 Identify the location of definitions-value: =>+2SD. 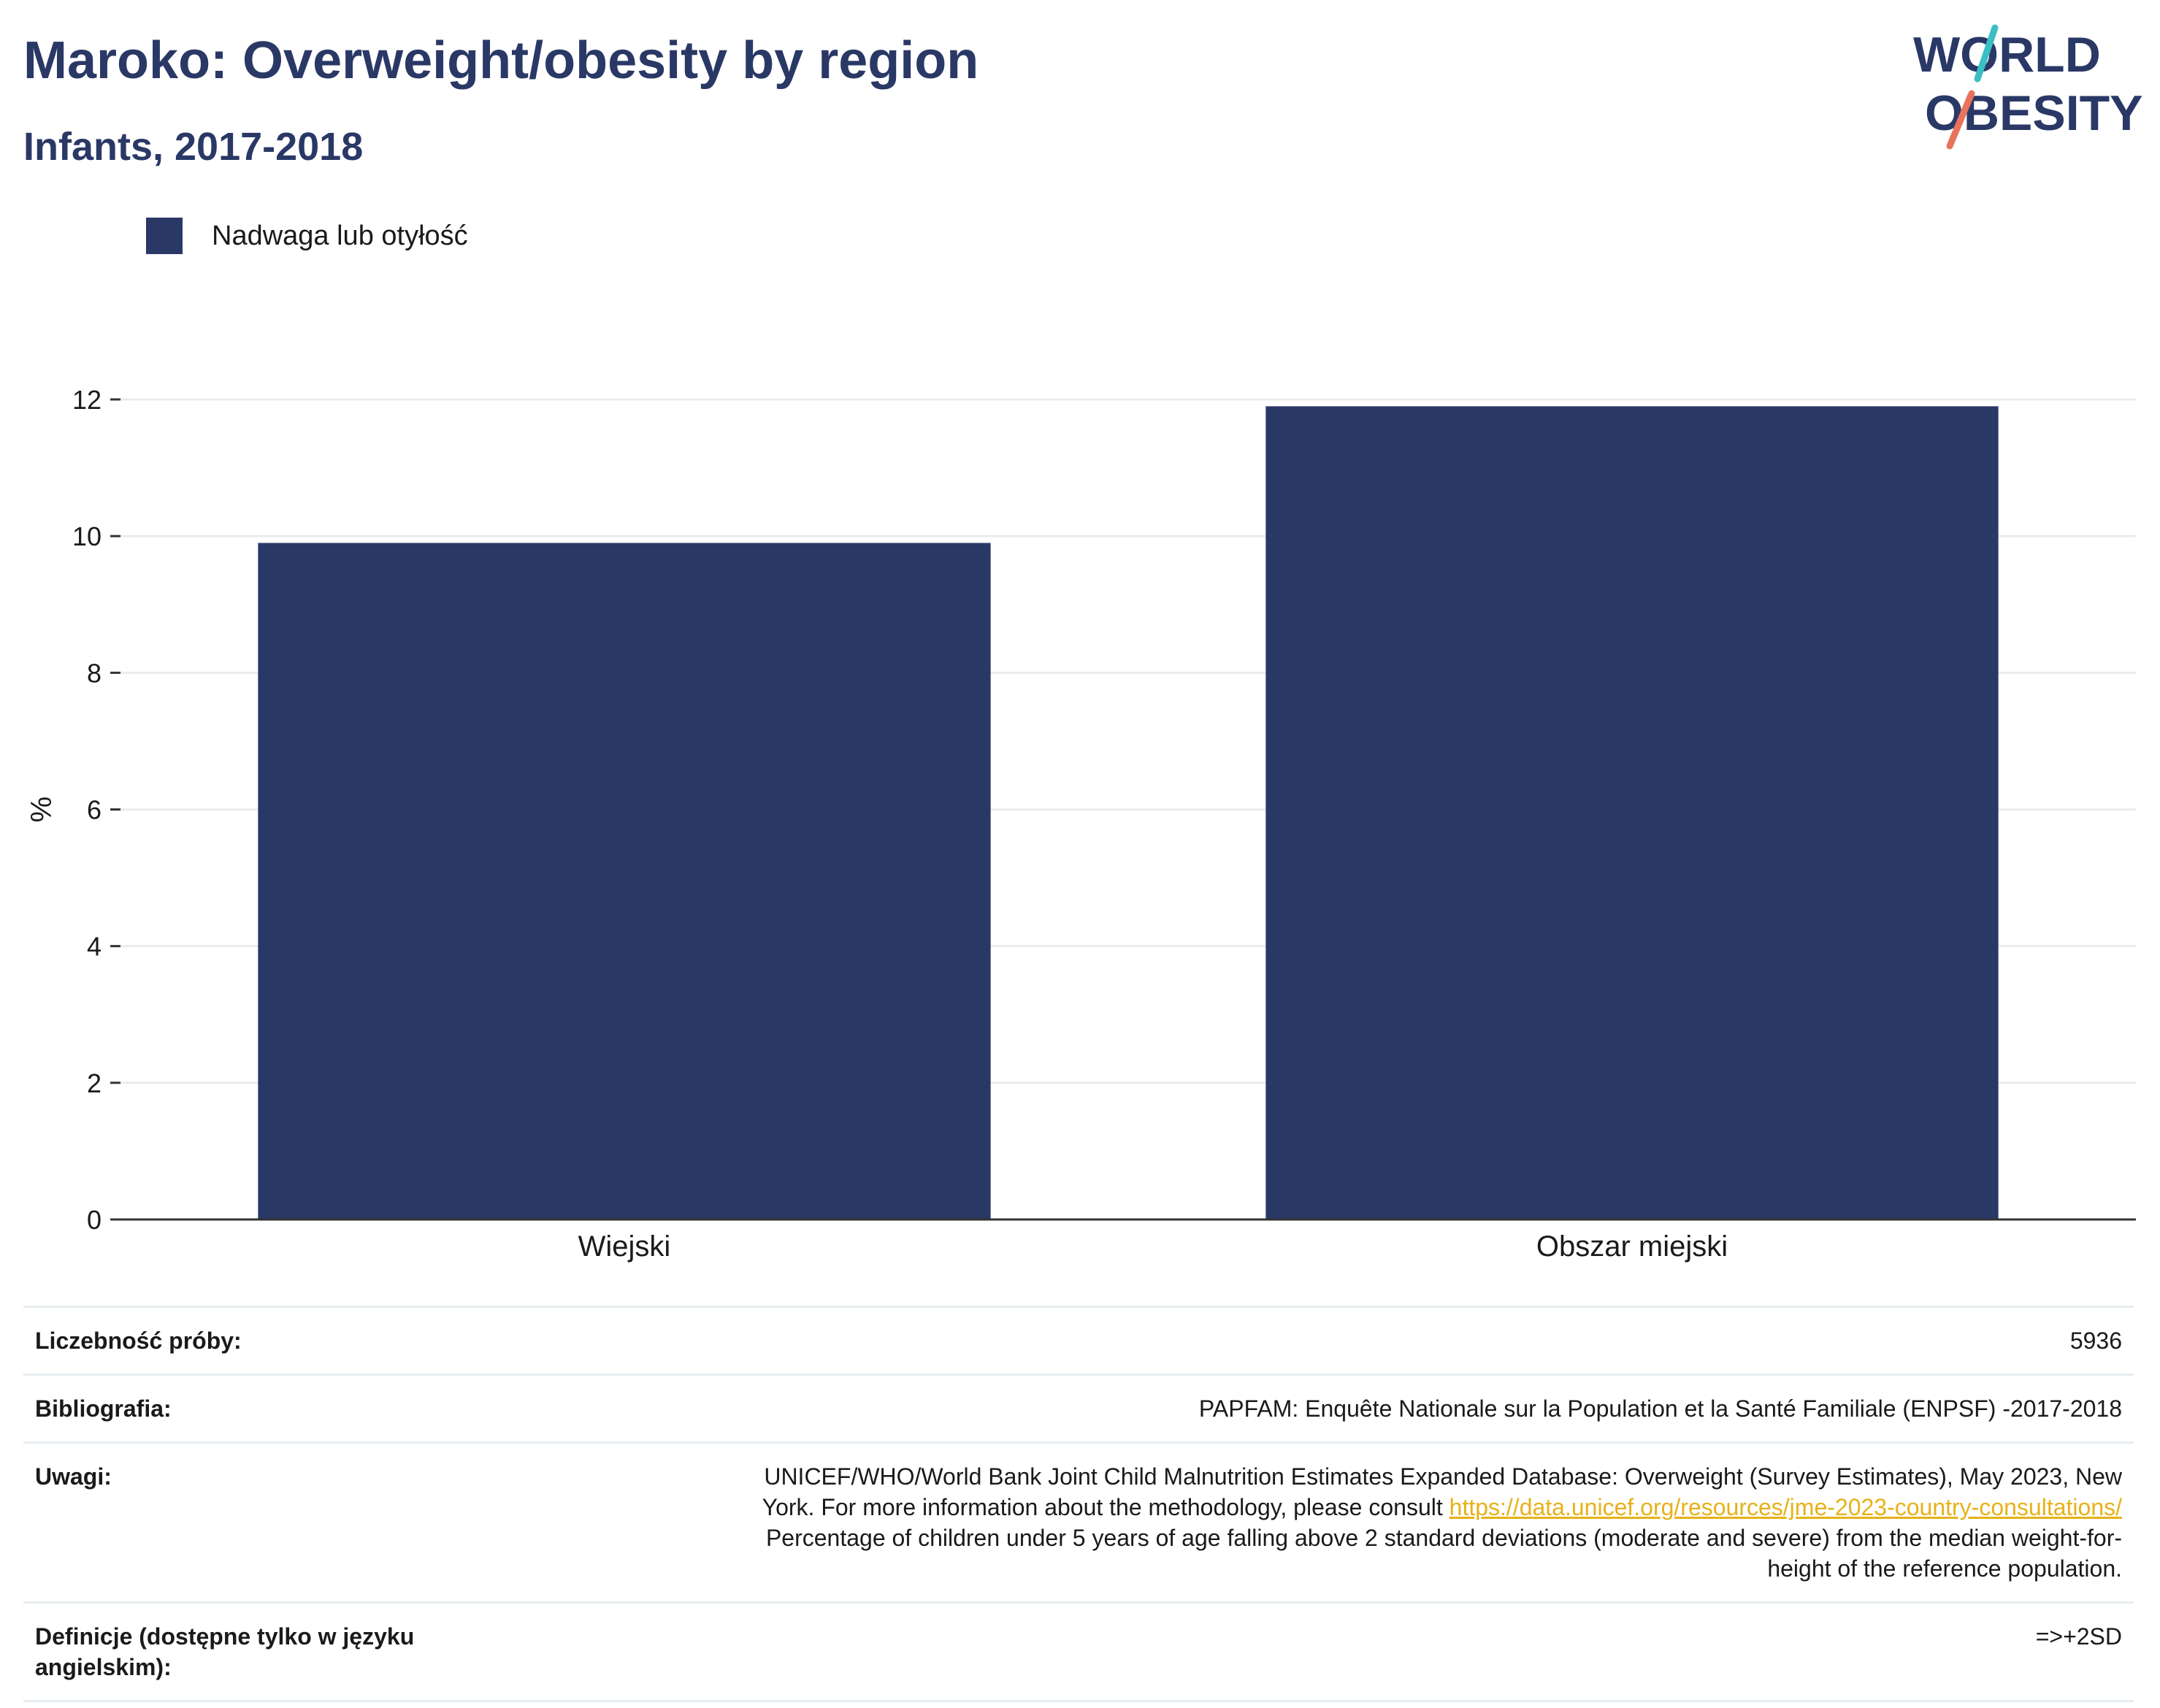
(1295, 1651).